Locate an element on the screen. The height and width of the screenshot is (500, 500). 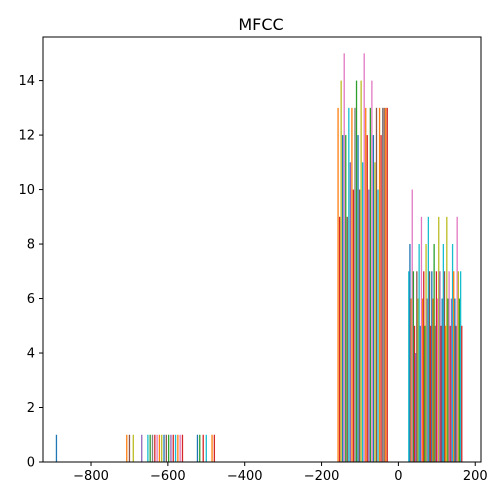
y-tick-label: 2 is located at coordinates (31, 408).